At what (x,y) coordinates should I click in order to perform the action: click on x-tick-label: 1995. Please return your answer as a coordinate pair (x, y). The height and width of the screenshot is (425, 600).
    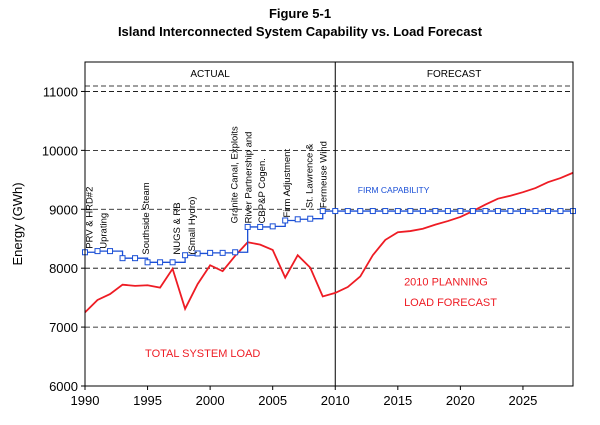
    Looking at the image, I should click on (147, 400).